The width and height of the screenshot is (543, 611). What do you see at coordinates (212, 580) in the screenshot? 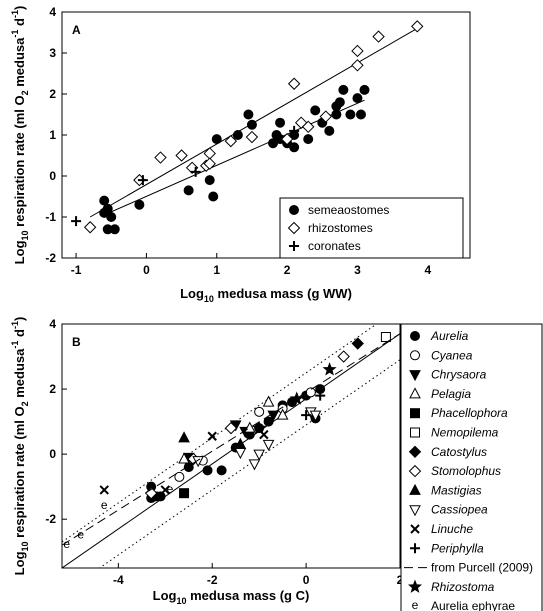
I see `x-tick-label: -2` at bounding box center [212, 580].